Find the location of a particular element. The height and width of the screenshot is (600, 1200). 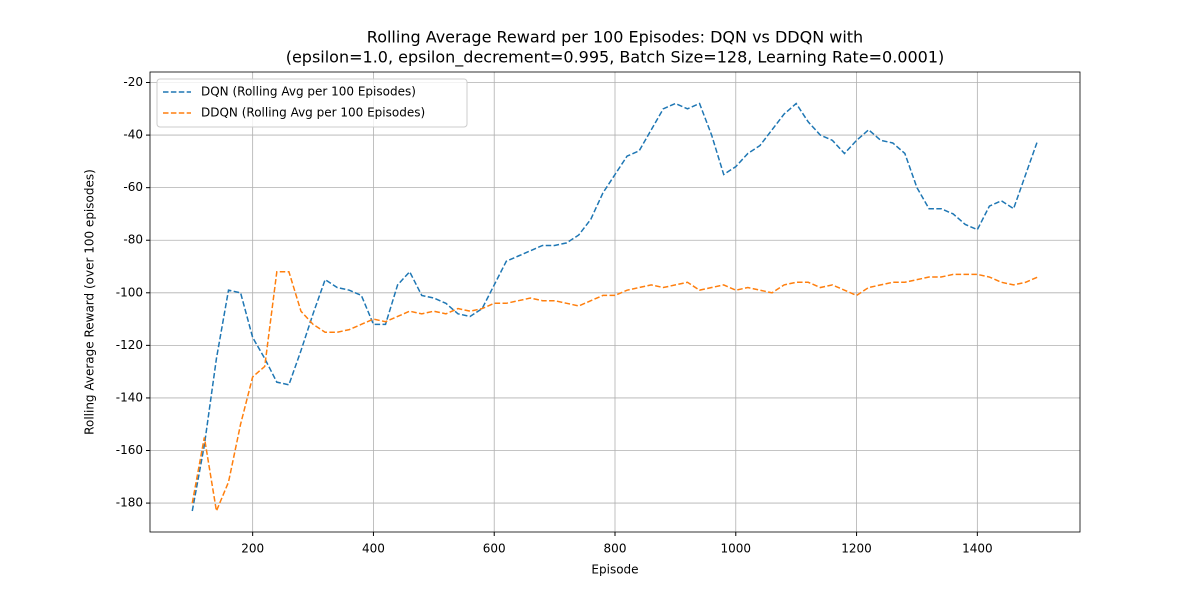

x-tick-label: 1000 is located at coordinates (736, 549).